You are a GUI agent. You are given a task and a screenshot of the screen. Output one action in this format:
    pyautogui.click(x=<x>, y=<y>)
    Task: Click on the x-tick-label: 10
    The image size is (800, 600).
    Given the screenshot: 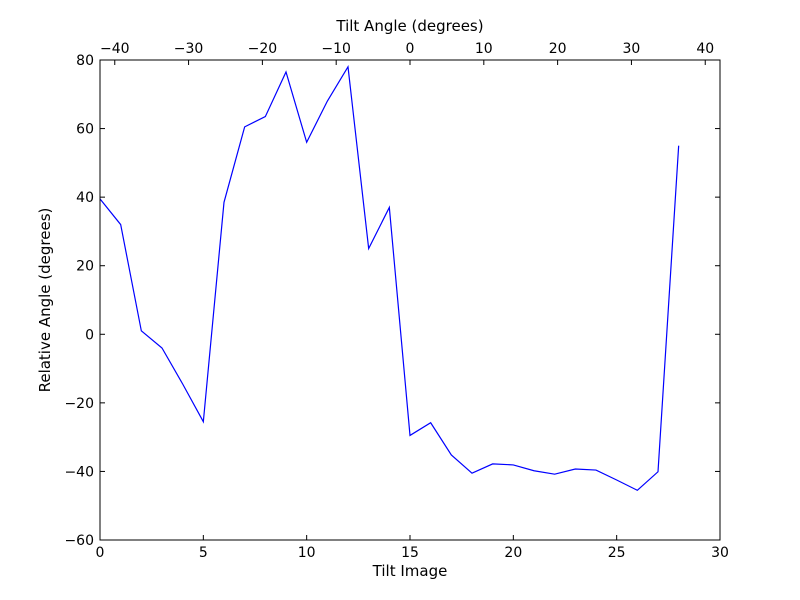 What is the action you would take?
    pyautogui.click(x=307, y=553)
    